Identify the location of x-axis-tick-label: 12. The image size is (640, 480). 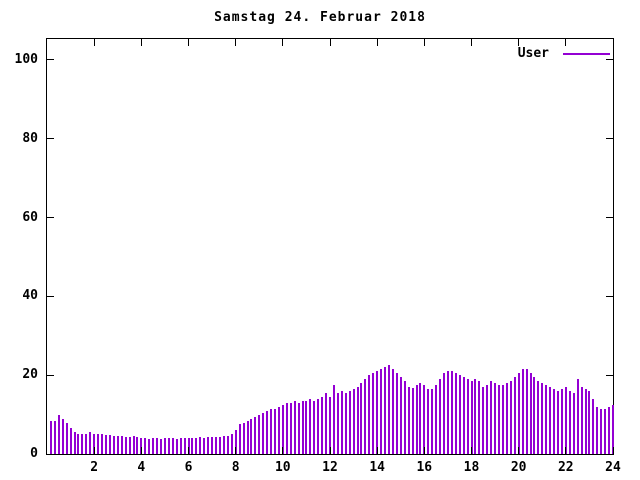
(330, 467).